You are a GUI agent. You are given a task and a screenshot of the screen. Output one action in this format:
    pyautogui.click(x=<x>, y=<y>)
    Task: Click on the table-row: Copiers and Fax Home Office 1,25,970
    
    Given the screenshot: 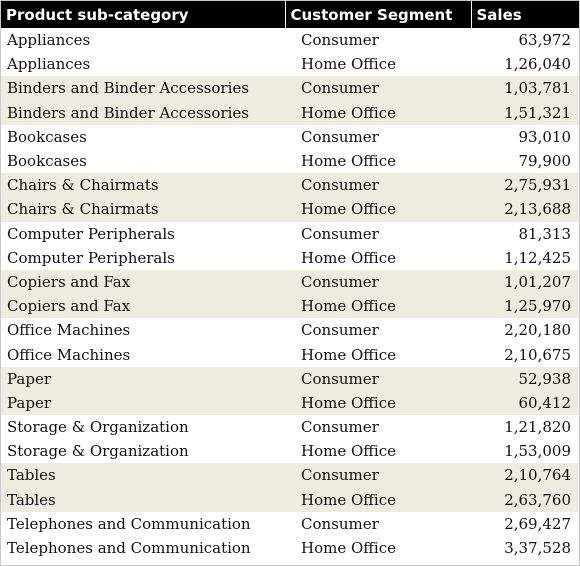 What is the action you would take?
    pyautogui.click(x=290, y=306)
    